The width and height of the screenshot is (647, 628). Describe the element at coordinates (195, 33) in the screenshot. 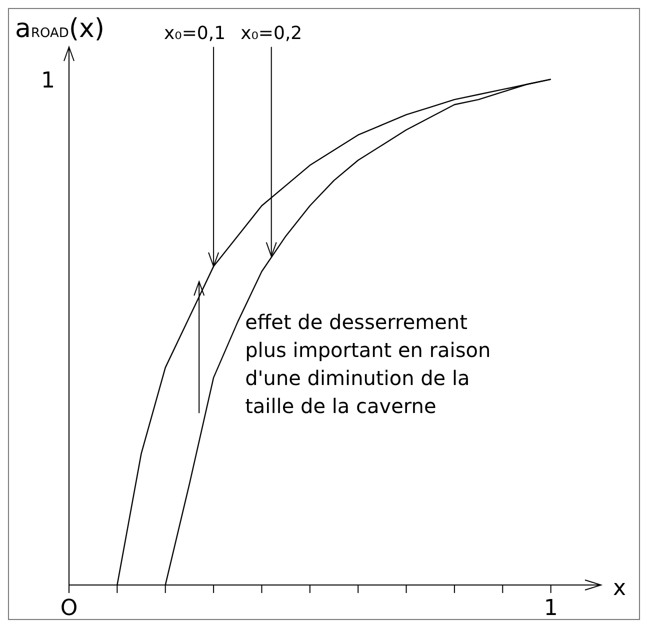

I see `text: x₀=0,1` at that location.